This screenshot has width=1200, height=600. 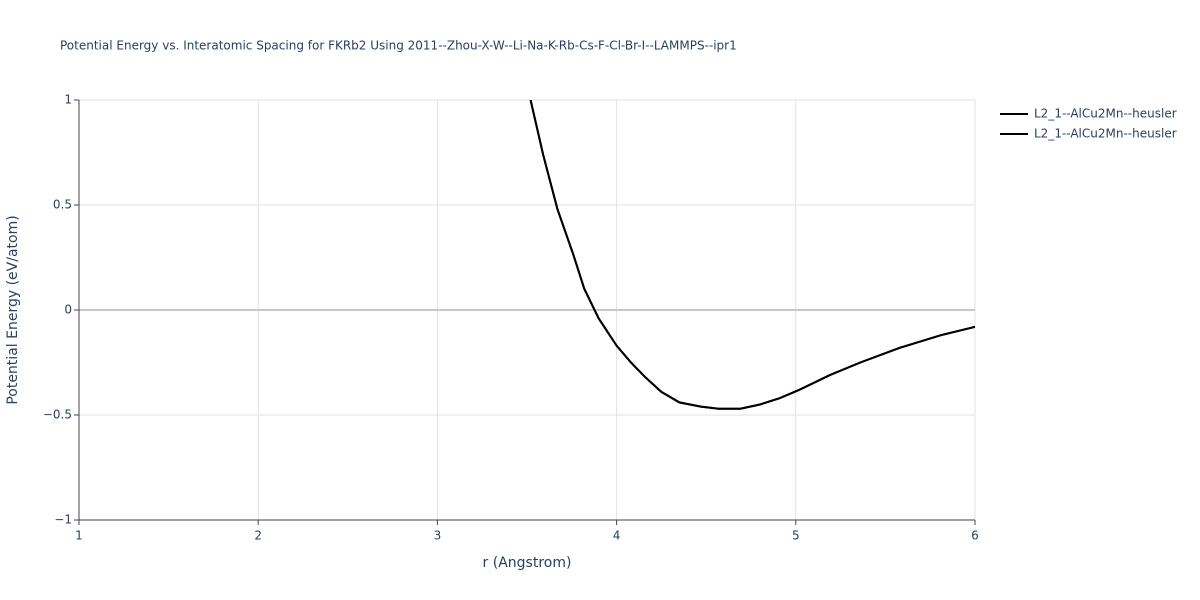 I want to click on x-tick-label: 3, so click(x=438, y=536).